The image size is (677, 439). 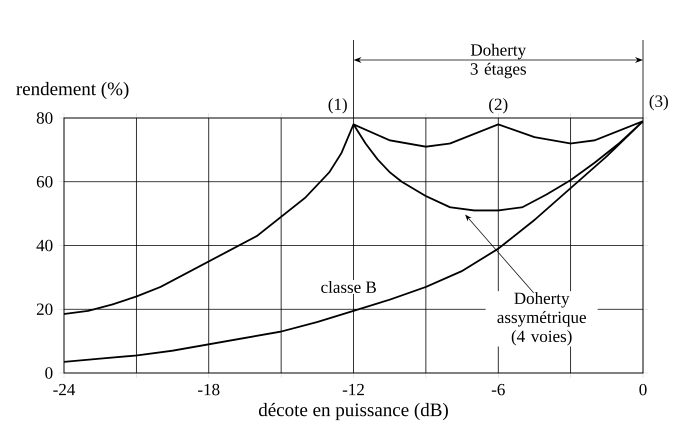 I want to click on annotation: (2), so click(x=498, y=106).